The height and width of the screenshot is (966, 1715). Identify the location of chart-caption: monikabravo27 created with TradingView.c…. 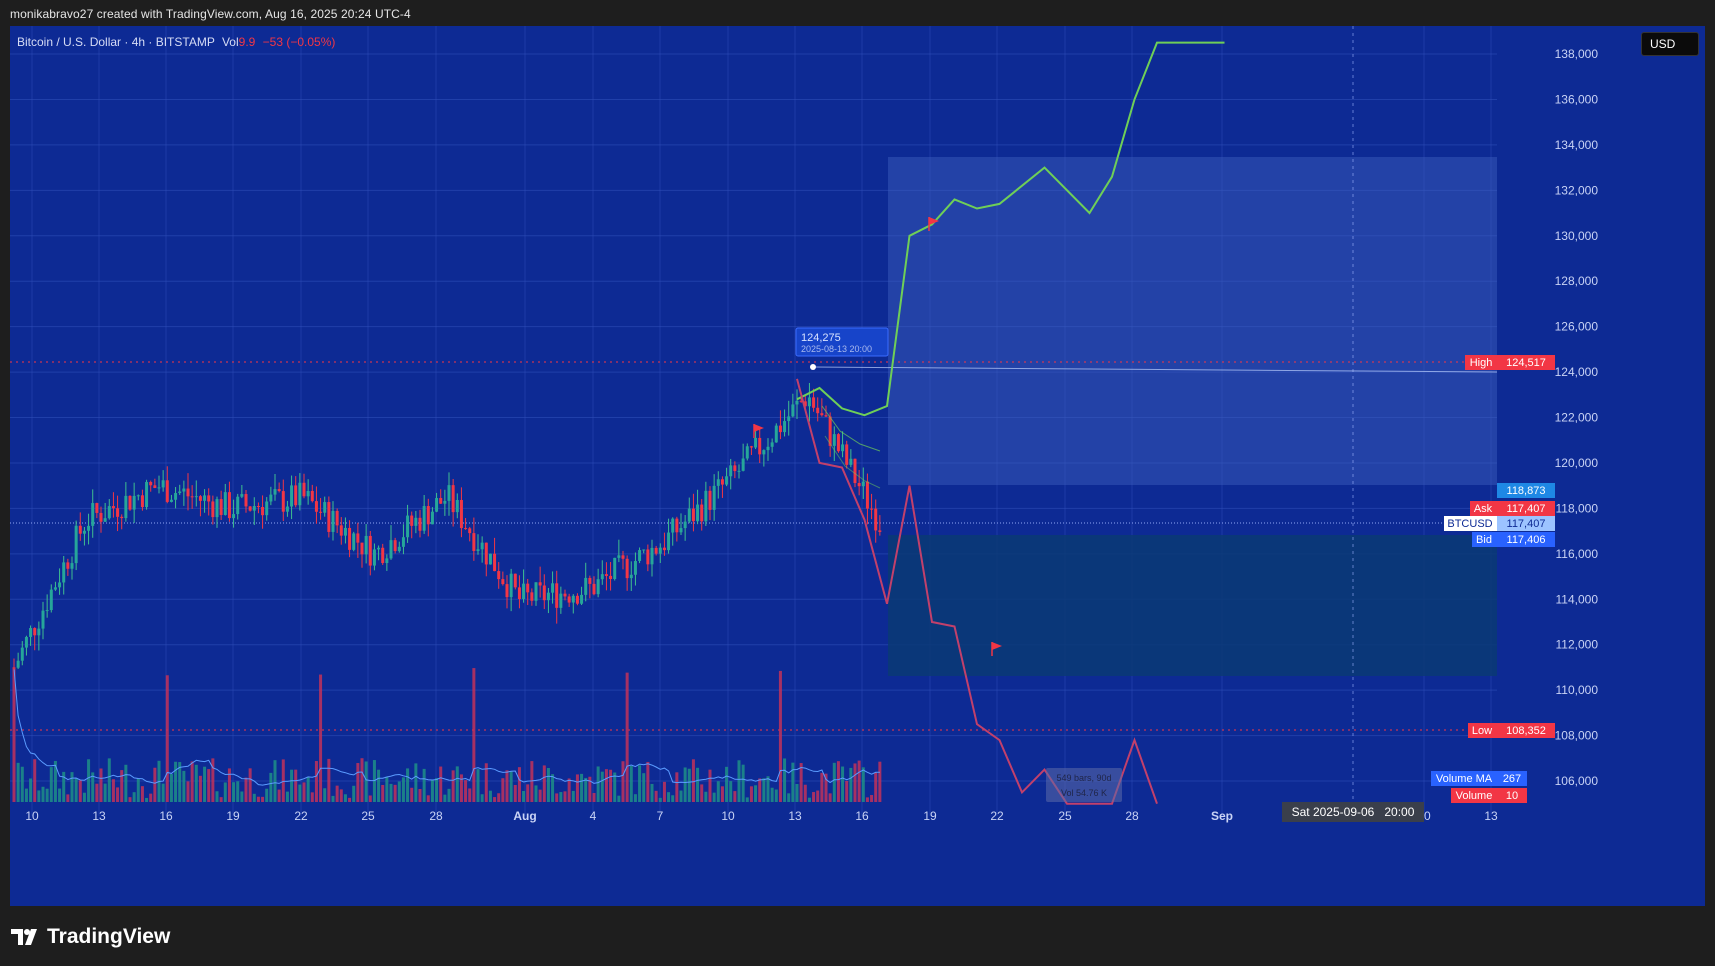
(210, 14).